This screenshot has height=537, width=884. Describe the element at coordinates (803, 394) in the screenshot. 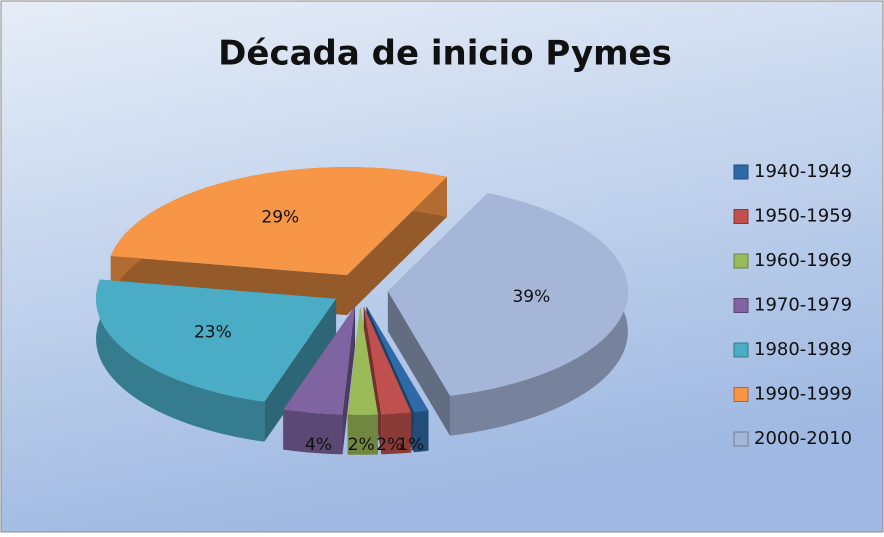

I see `legend-label: 1990-1999` at that location.